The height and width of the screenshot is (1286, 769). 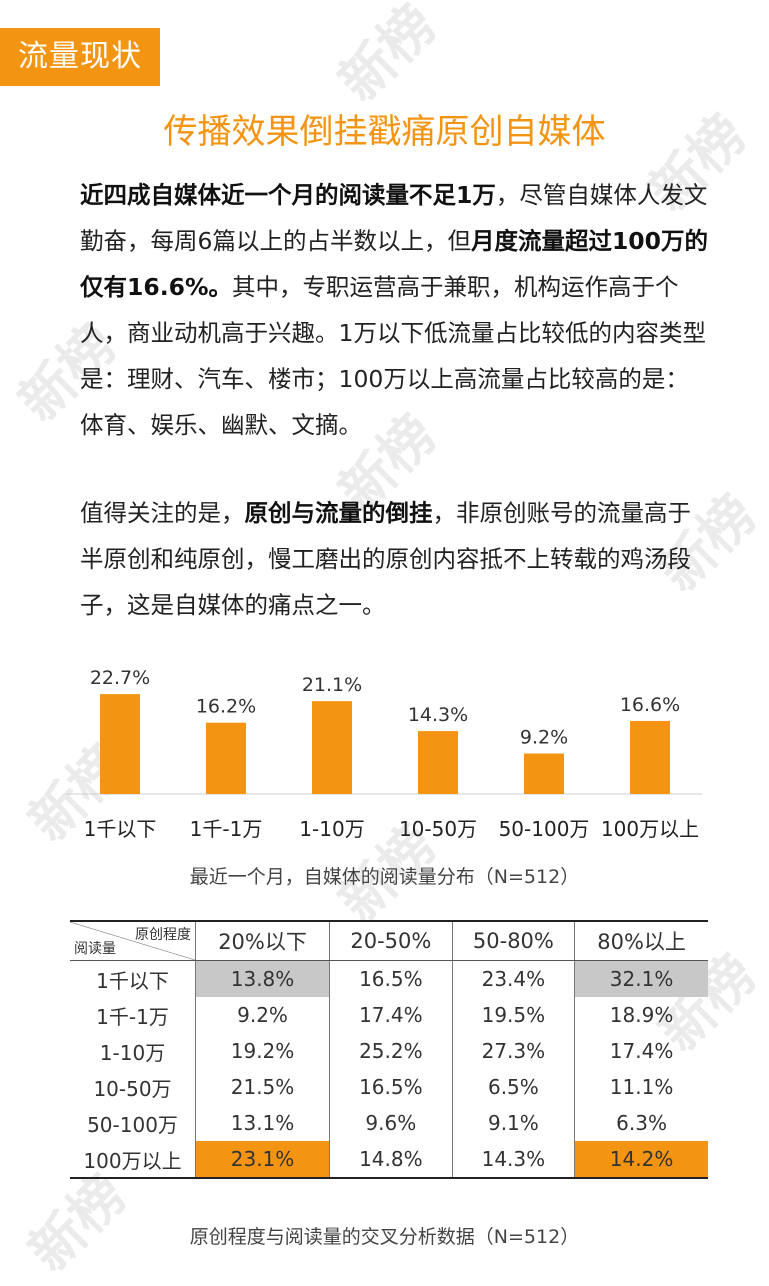 I want to click on category-label: 1-10万, so click(x=331, y=829).